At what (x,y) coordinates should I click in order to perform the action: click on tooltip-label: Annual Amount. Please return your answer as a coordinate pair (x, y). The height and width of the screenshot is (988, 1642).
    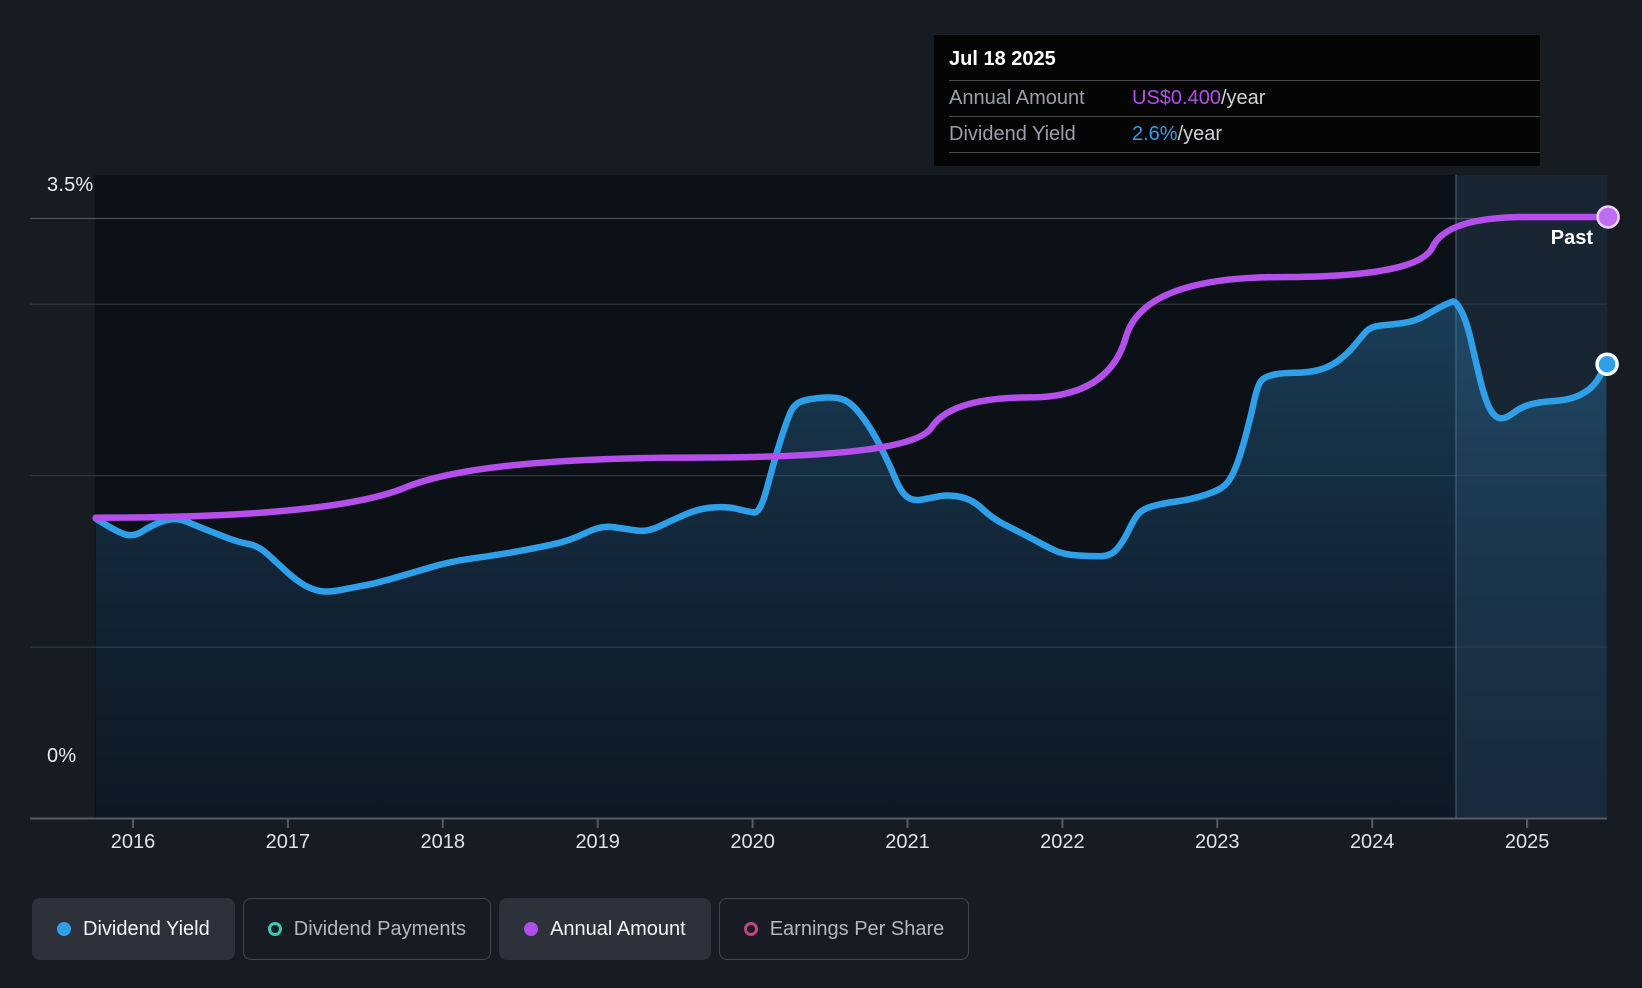
    Looking at the image, I should click on (1017, 98).